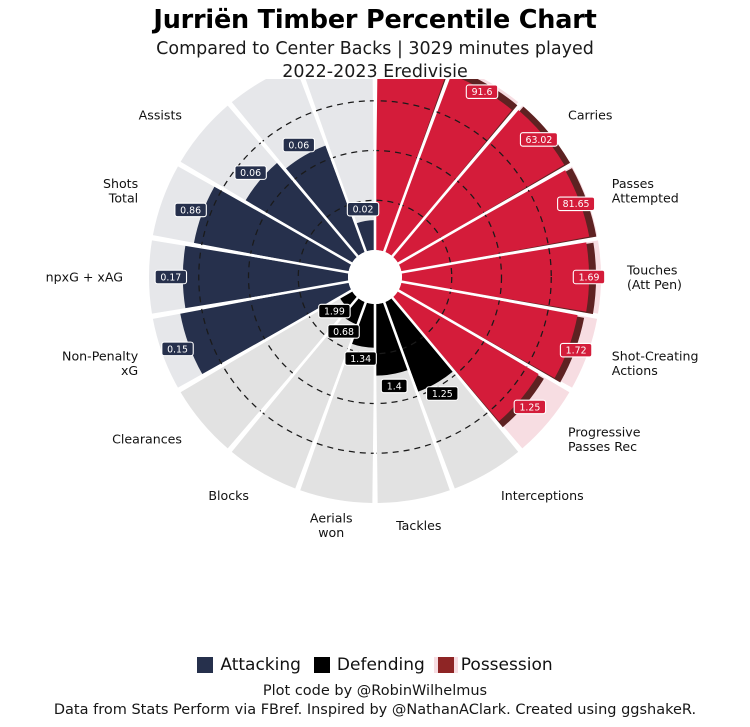 The width and height of the screenshot is (750, 727). What do you see at coordinates (375, 691) in the screenshot?
I see `footer-credit: Plot code by @RobinWilhelmus` at bounding box center [375, 691].